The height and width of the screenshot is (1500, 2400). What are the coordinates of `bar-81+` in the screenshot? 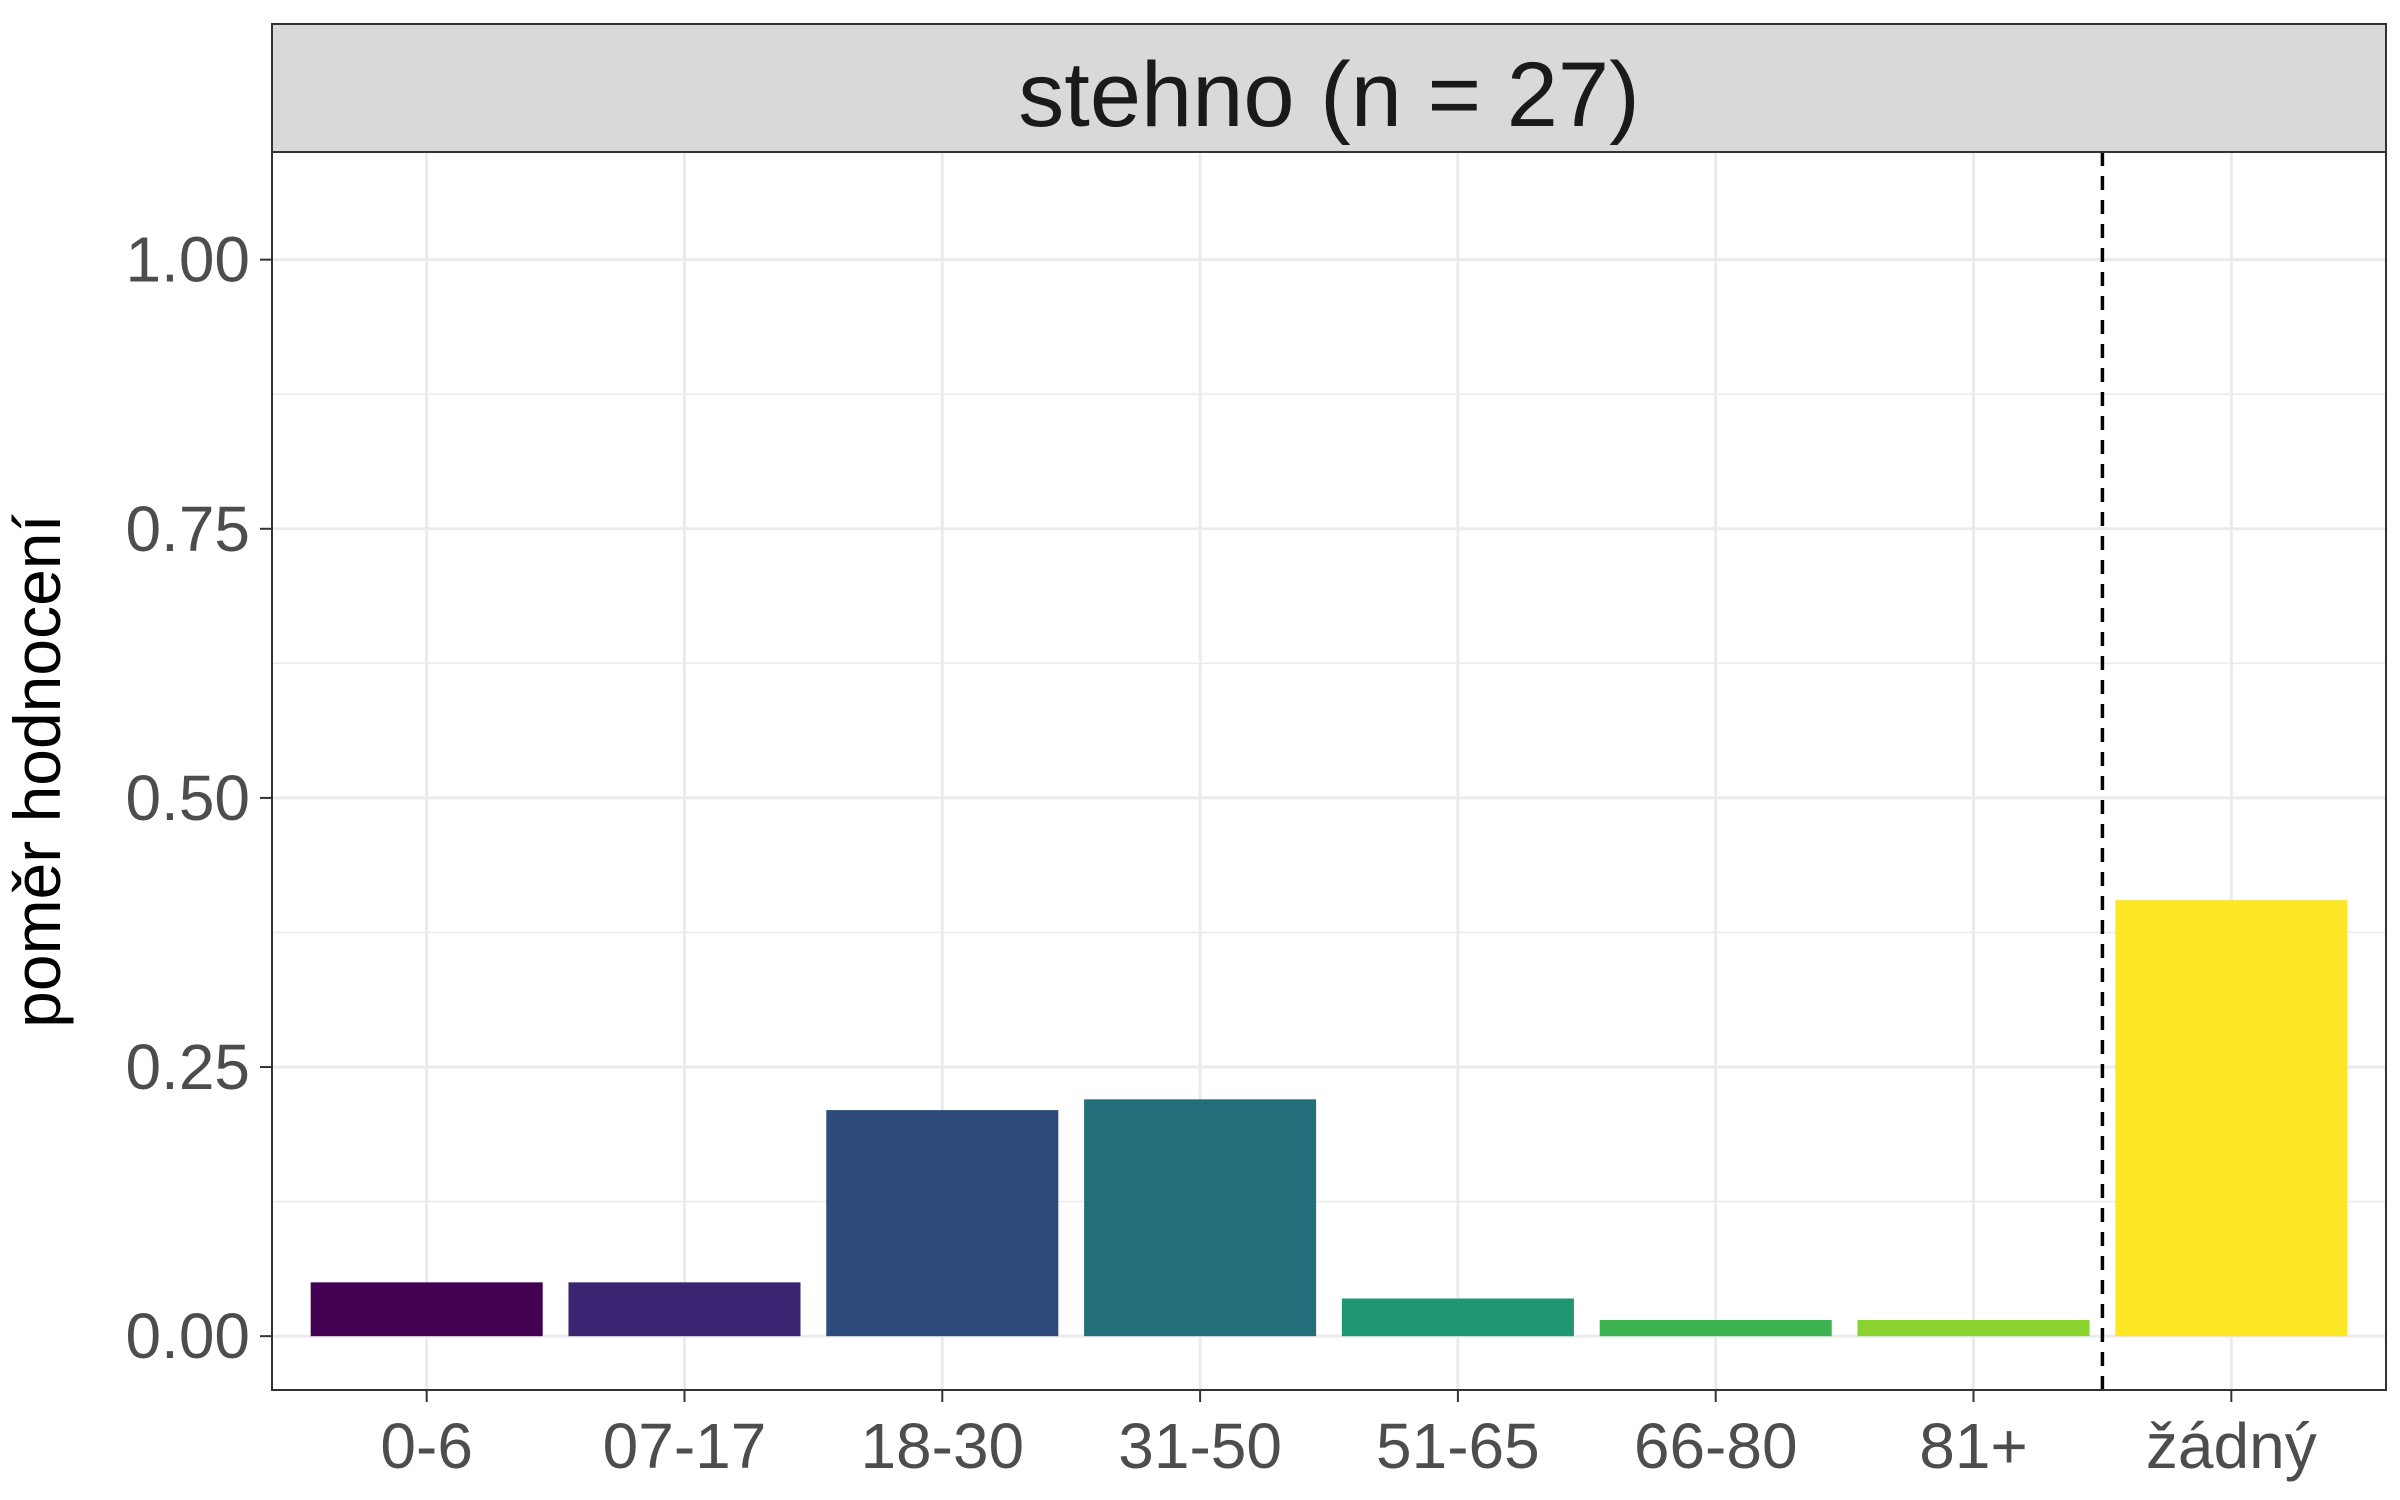 It's located at (1973, 1328).